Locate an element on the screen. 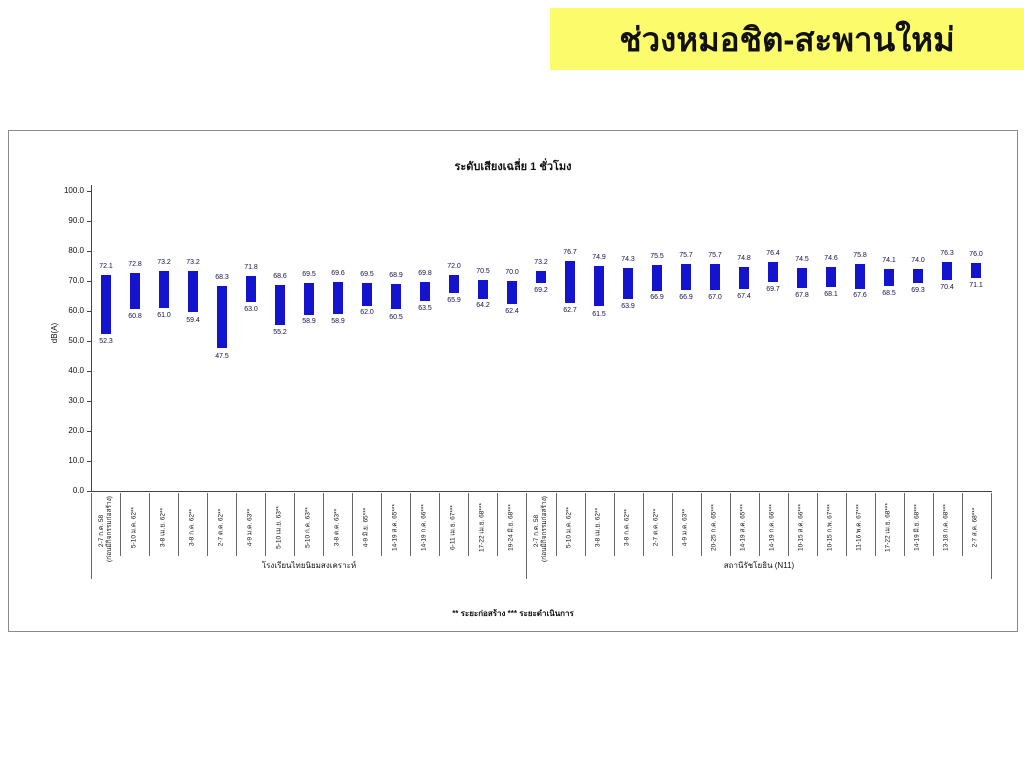  bar-min-label: 59.4 is located at coordinates (193, 320).